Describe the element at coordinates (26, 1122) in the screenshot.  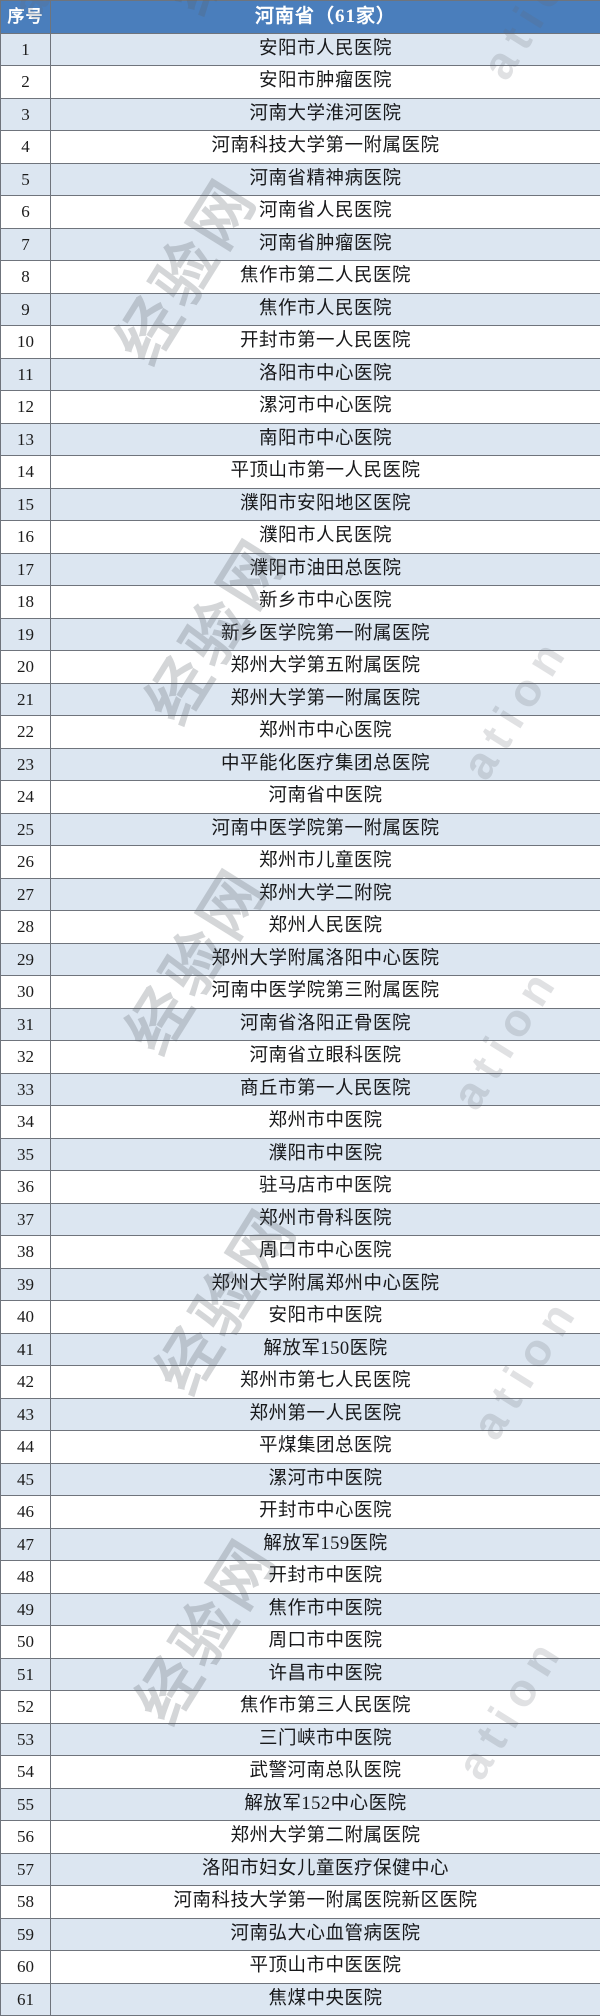
I see `row-index: 34` at that location.